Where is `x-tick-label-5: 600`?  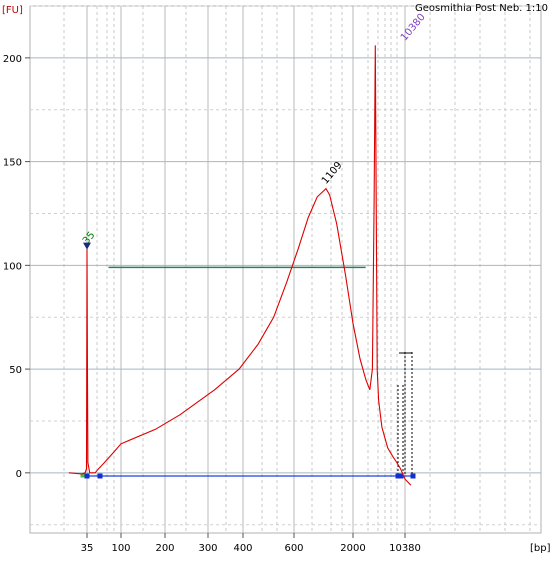
x-tick-label-5: 600 is located at coordinates (293, 548).